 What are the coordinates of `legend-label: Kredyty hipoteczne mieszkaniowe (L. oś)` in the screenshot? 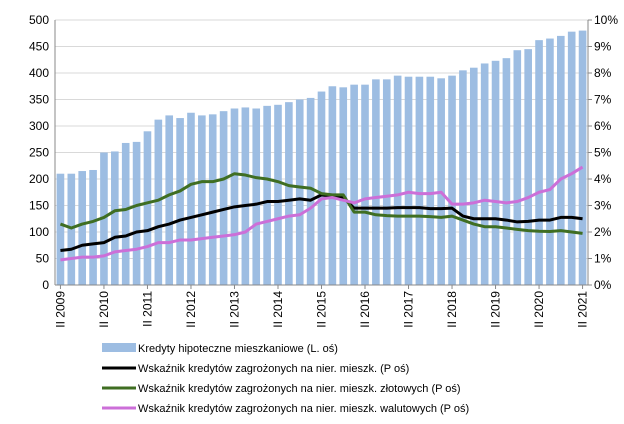 It's located at (238, 349).